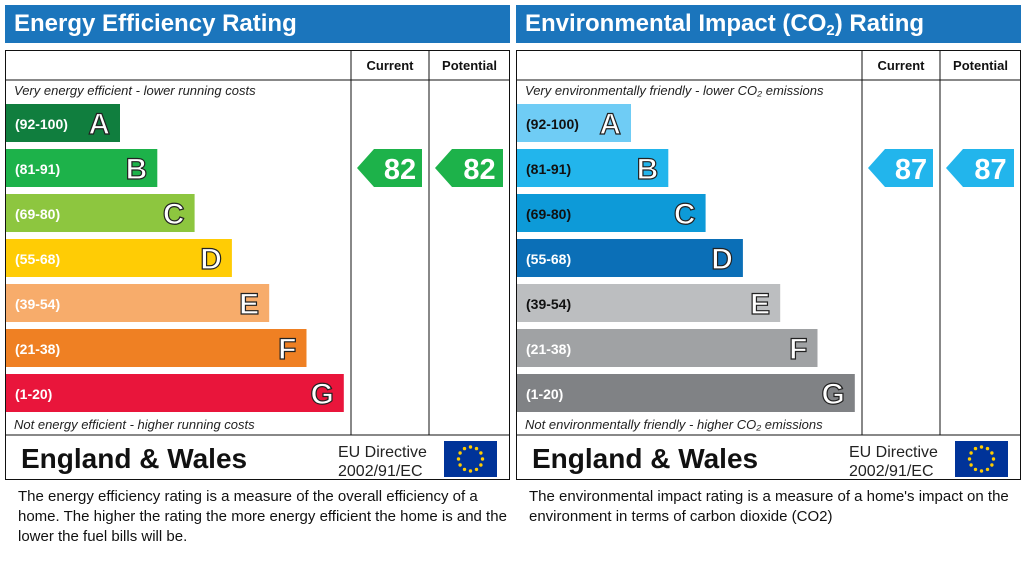 Image resolution: width=1024 pixels, height=572 pixels. What do you see at coordinates (548, 349) in the screenshot?
I see `environment-band-f-range: (21-38)` at bounding box center [548, 349].